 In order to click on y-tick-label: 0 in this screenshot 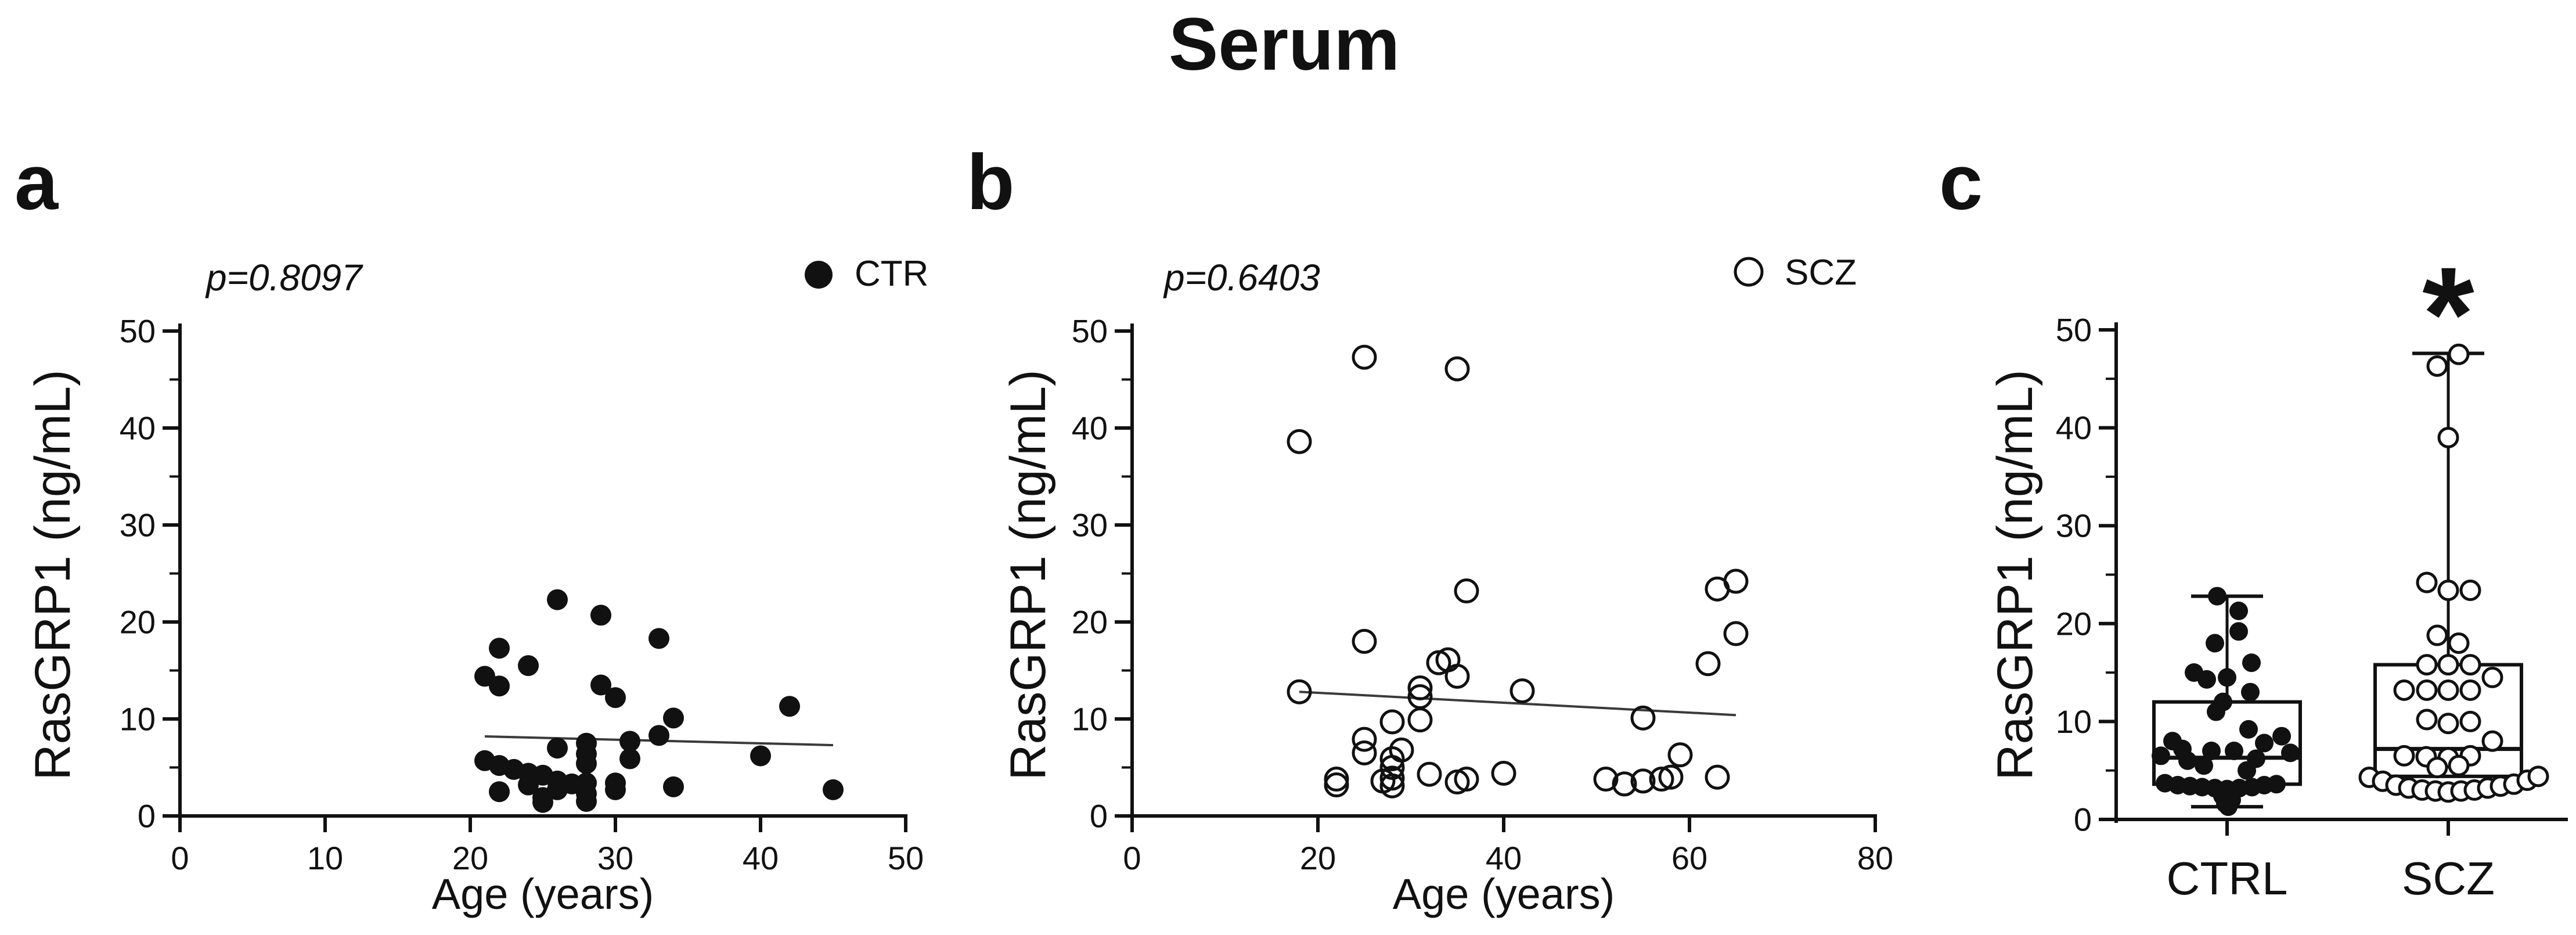, I will do `click(147, 817)`.